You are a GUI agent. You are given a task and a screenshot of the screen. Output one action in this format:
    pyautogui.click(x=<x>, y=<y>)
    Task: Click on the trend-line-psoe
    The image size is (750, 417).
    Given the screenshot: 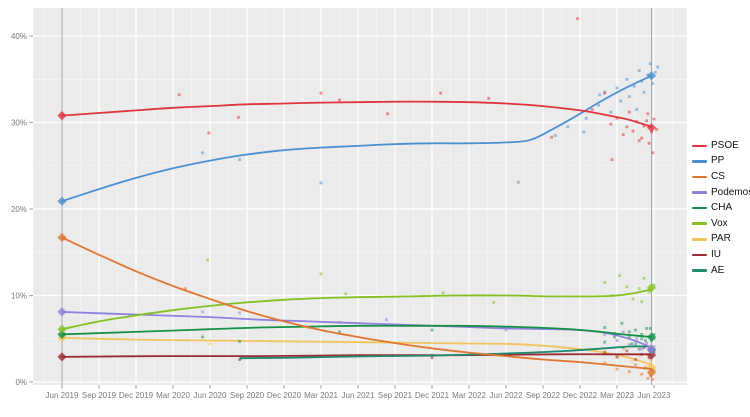 What is the action you would take?
    pyautogui.click(x=357, y=114)
    